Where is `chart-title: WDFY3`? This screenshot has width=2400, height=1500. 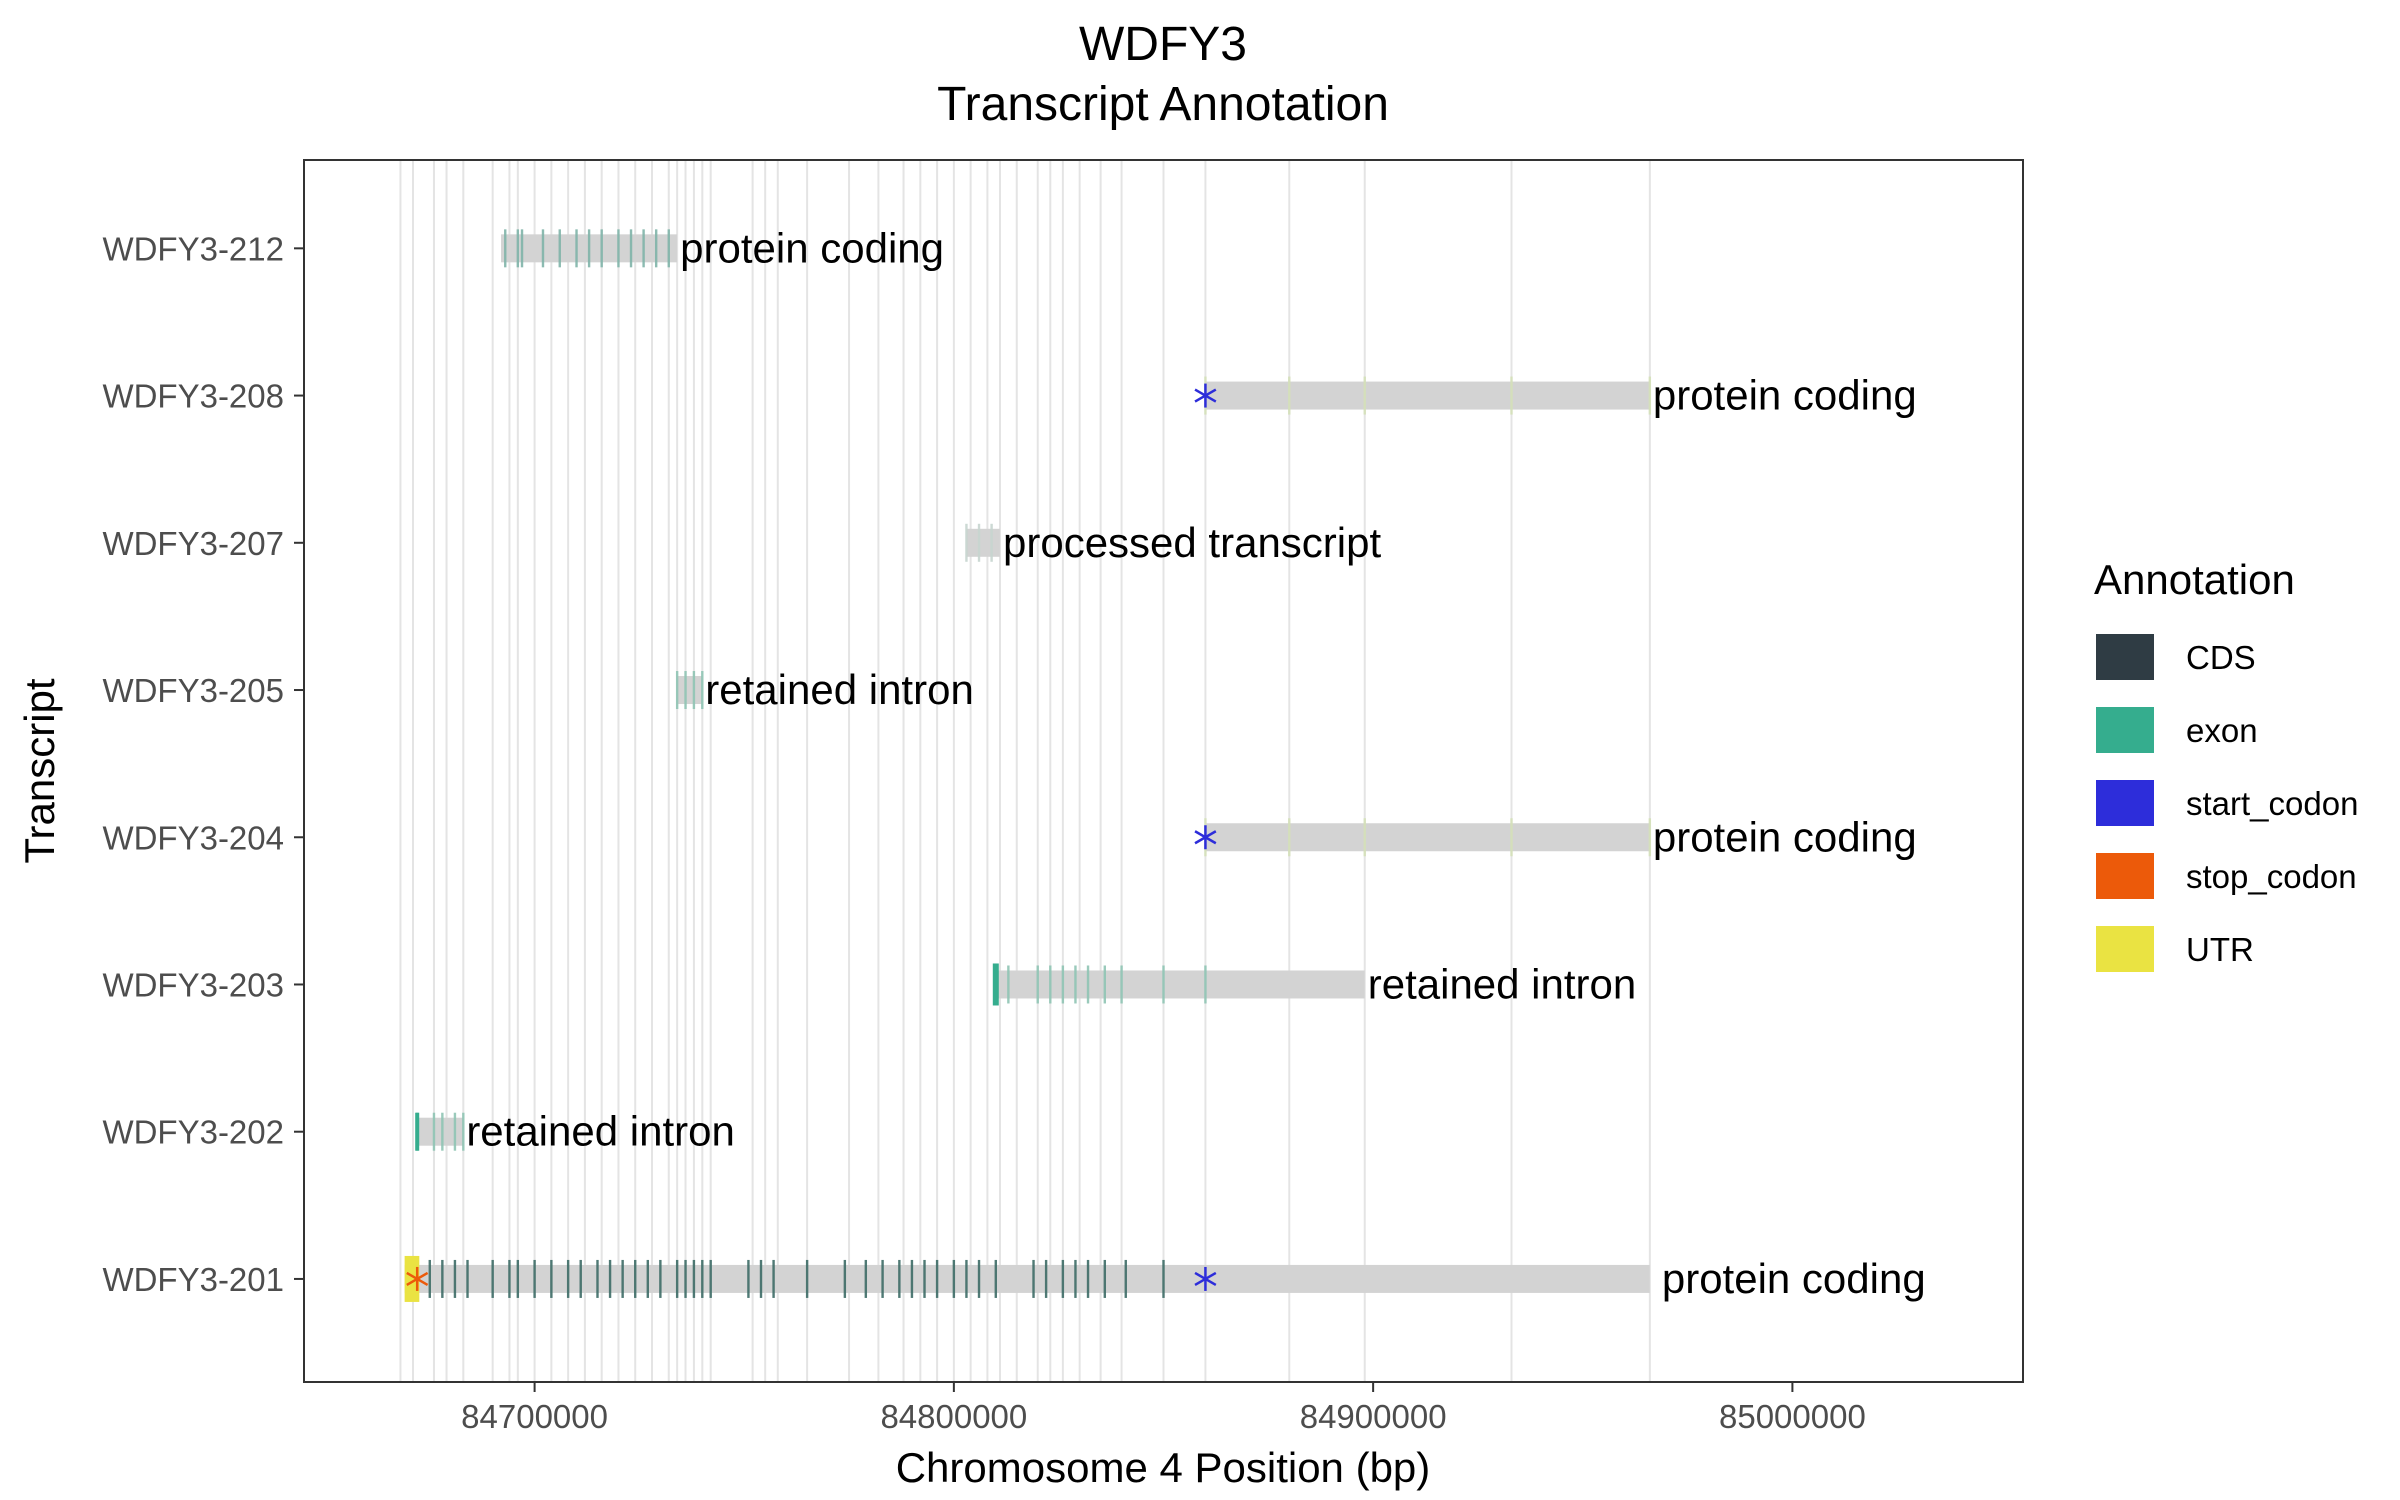 chart-title: WDFY3 is located at coordinates (1163, 44).